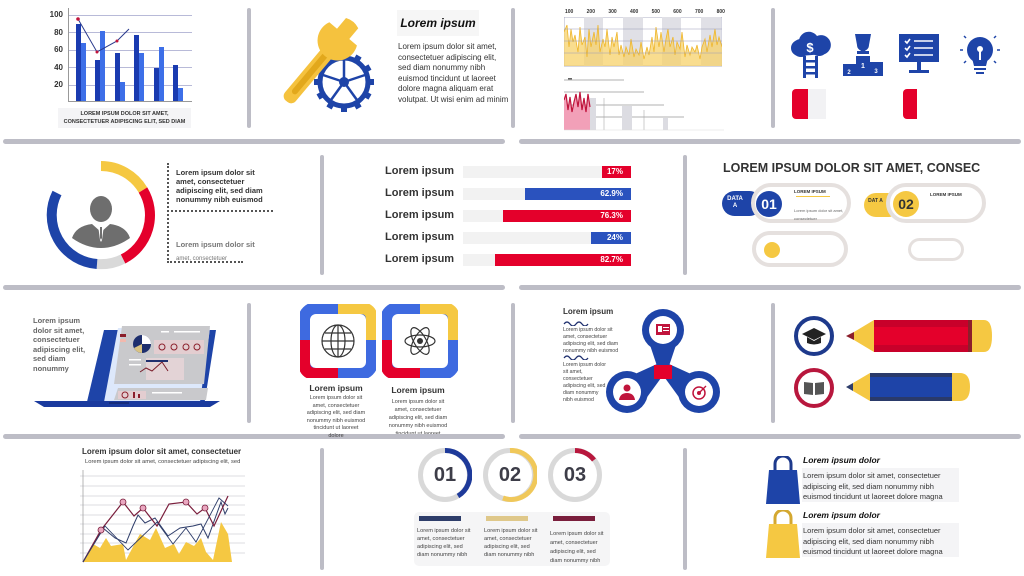 This screenshot has width=1024, height=576. What do you see at coordinates (841, 460) in the screenshot?
I see `bag-1-title: Lorem ipsum dolor` at bounding box center [841, 460].